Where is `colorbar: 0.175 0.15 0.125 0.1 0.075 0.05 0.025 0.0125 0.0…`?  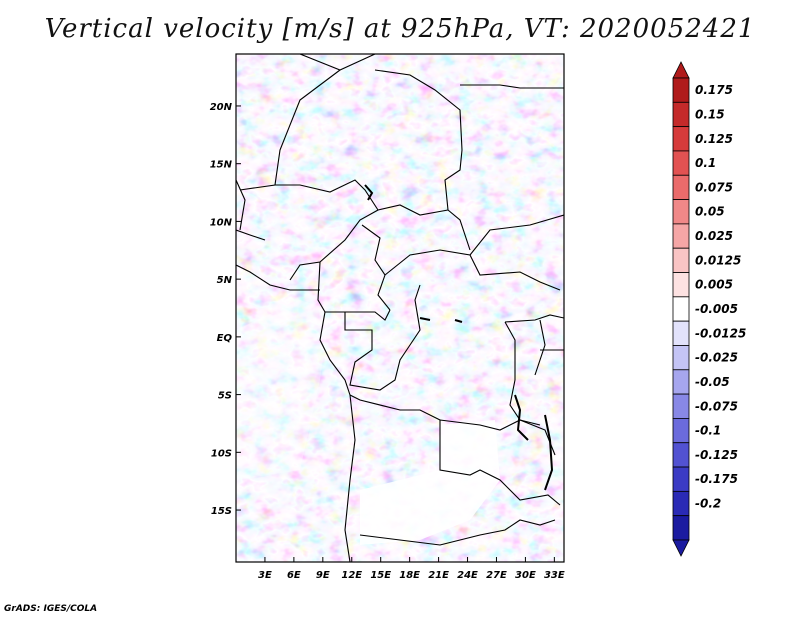 colorbar: 0.175 0.15 0.125 0.1 0.075 0.05 0.025 0.0125 0.0… is located at coordinates (709, 309).